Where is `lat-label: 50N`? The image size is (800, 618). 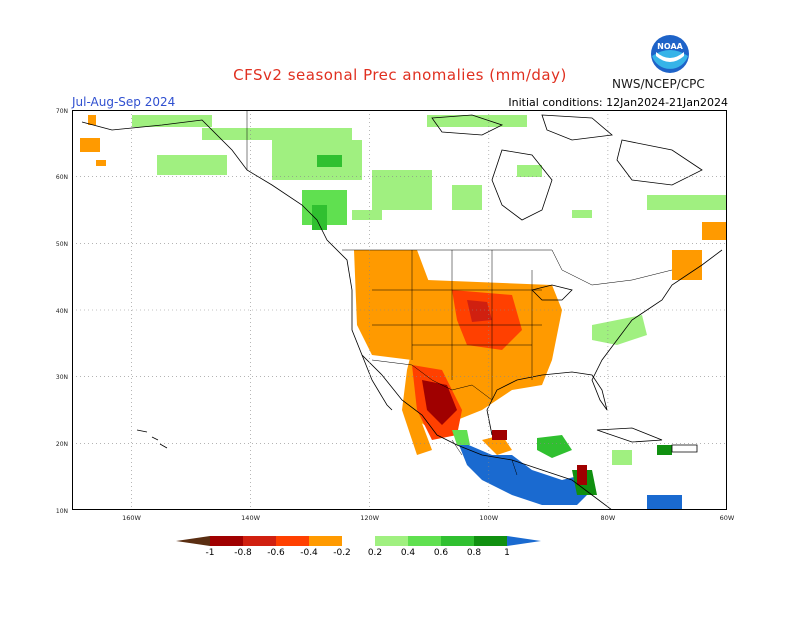
lat-label: 50N is located at coordinates (62, 244).